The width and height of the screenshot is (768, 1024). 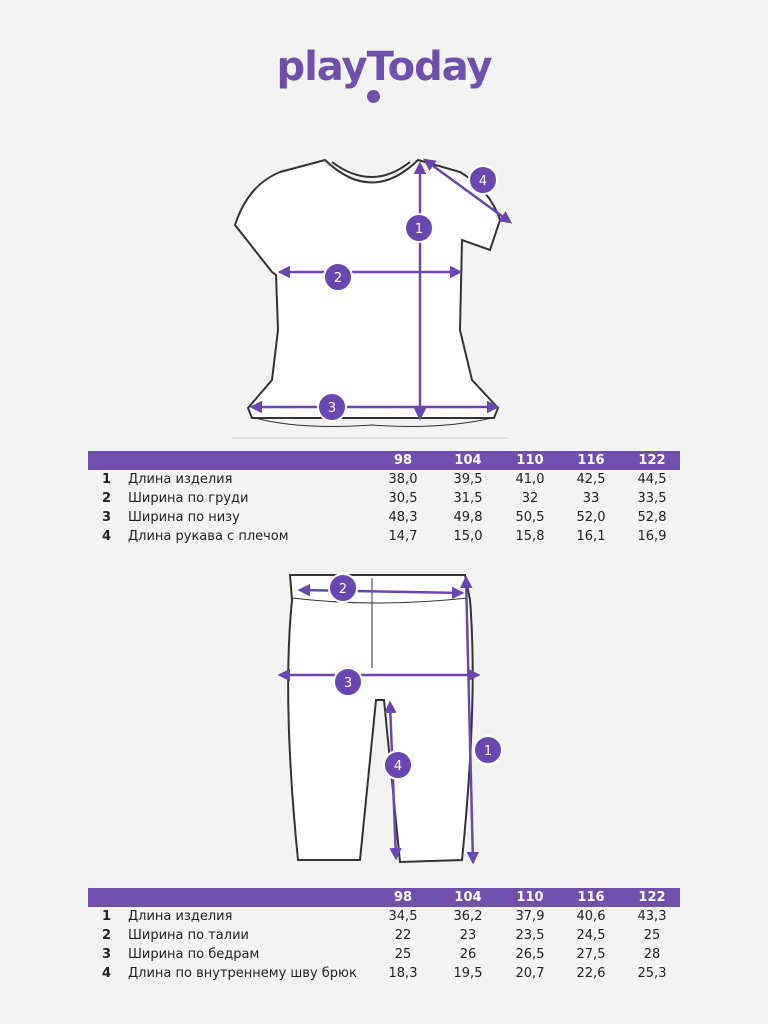 I want to click on cell-value: 16,1, so click(x=591, y=536).